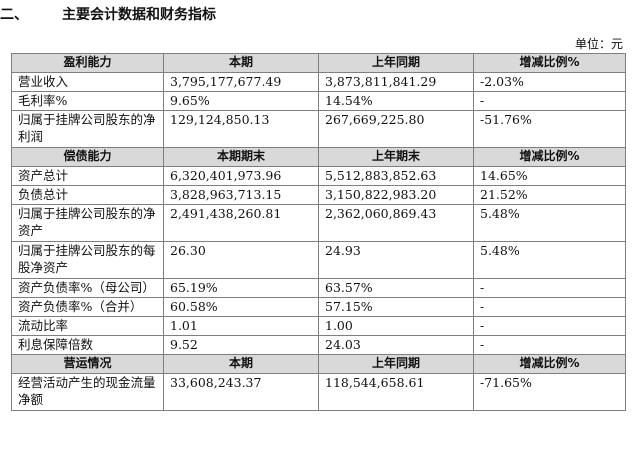 This screenshot has height=460, width=635. I want to click on group-header-row: 营运情况 本期 上年同期 增减比例%, so click(318, 364).